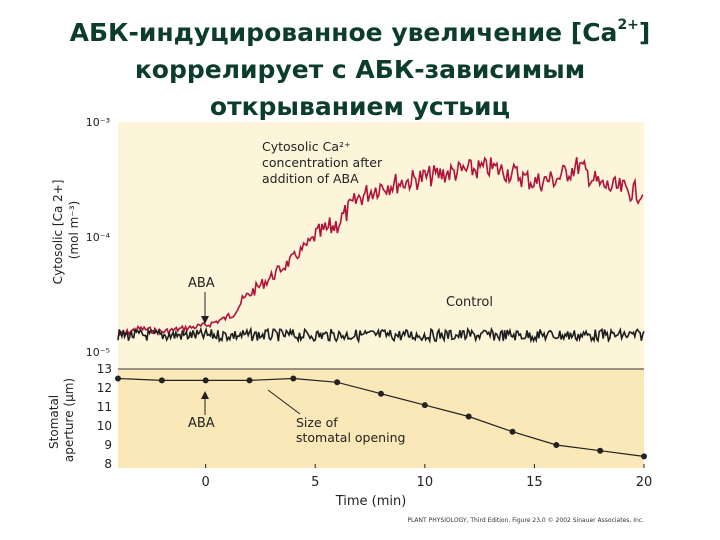  Describe the element at coordinates (284, 402) in the screenshot. I see `opening-pointer-line` at that location.